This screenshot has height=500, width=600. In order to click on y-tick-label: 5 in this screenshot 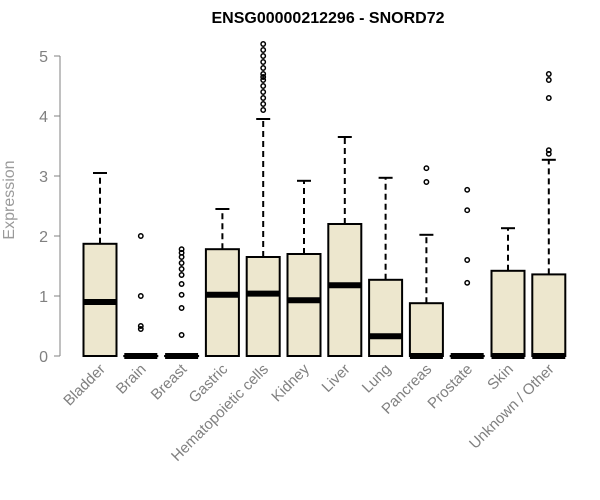, I will do `click(43, 57)`.